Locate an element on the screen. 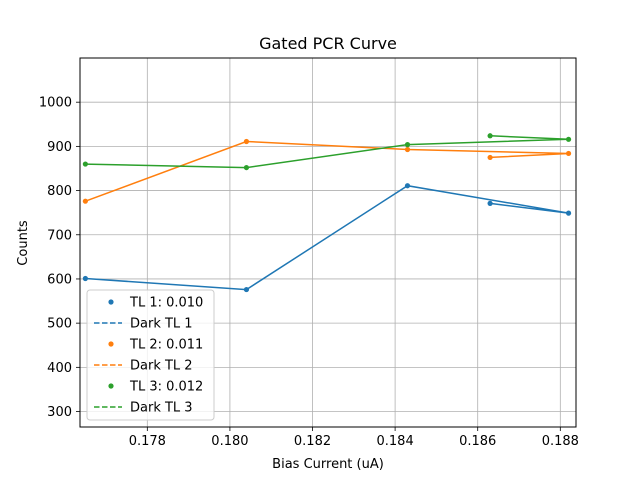  y-tick-label: 500 is located at coordinates (59, 324).